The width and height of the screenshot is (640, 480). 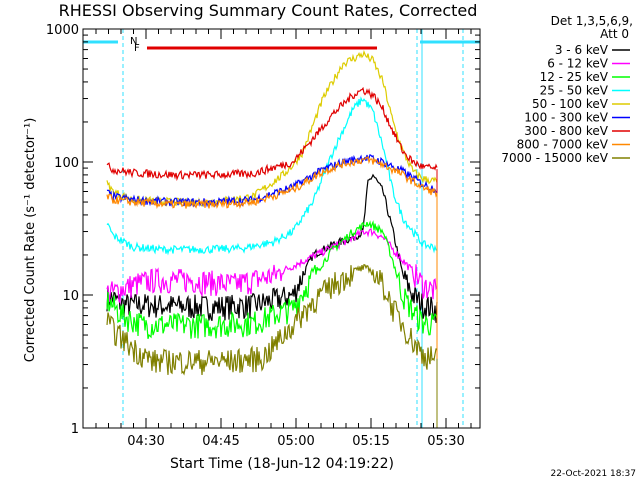 I want to click on legend-label-8: 7000 - 15000 keV, so click(x=554, y=158).